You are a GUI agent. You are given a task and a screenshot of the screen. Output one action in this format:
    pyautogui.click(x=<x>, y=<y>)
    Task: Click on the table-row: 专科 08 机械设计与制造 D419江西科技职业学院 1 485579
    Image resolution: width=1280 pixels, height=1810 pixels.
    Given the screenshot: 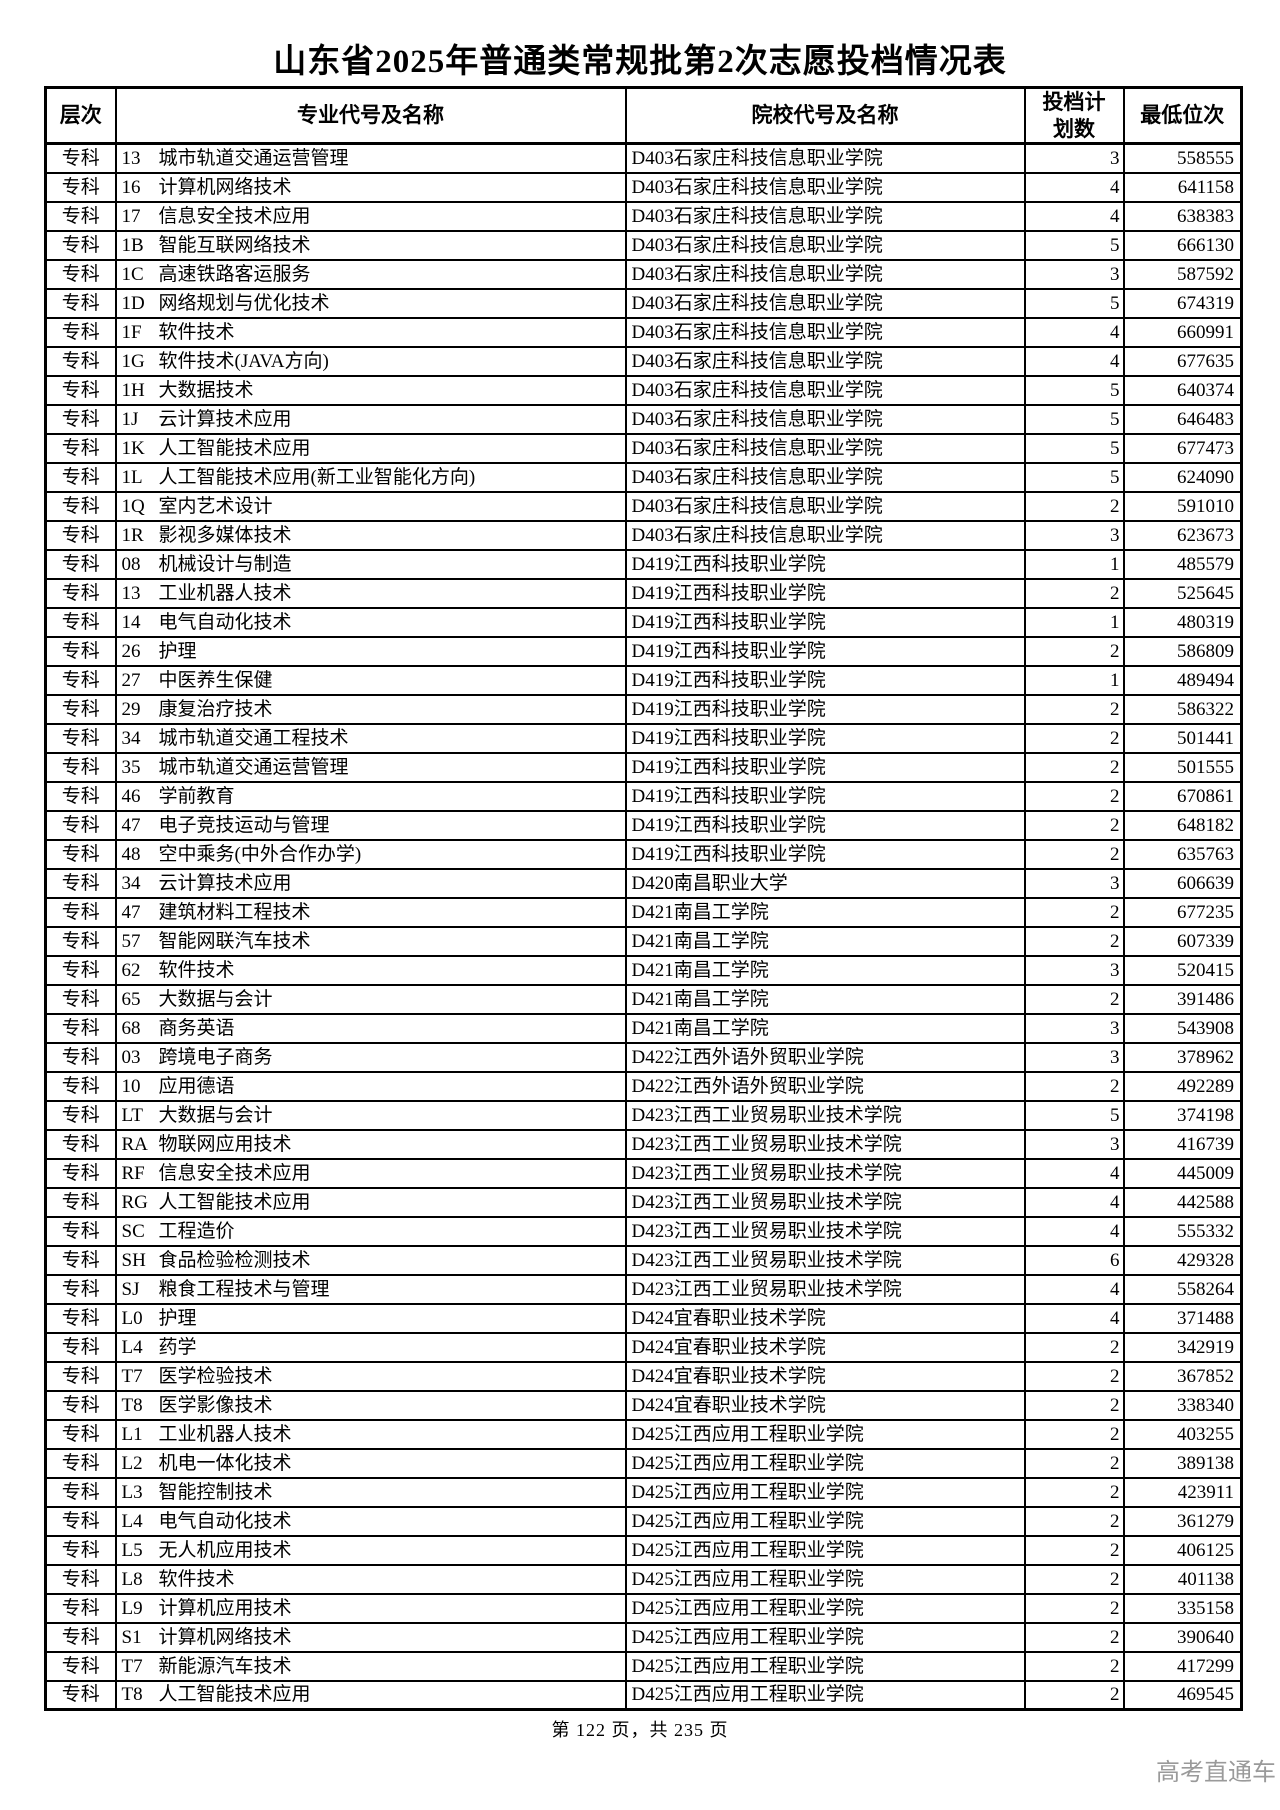 What is the action you would take?
    pyautogui.click(x=643, y=564)
    